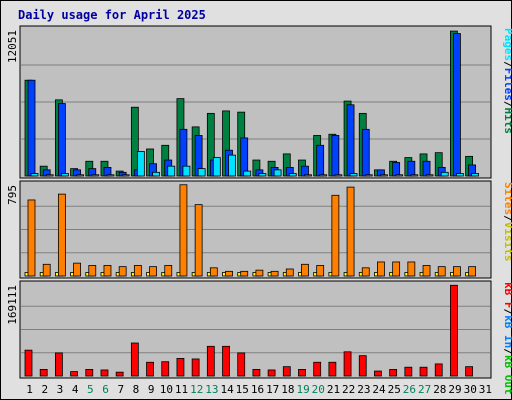 This screenshot has height=400, width=512. Describe the element at coordinates (272, 389) in the screenshot. I see `x-label-day-17: 17` at that location.